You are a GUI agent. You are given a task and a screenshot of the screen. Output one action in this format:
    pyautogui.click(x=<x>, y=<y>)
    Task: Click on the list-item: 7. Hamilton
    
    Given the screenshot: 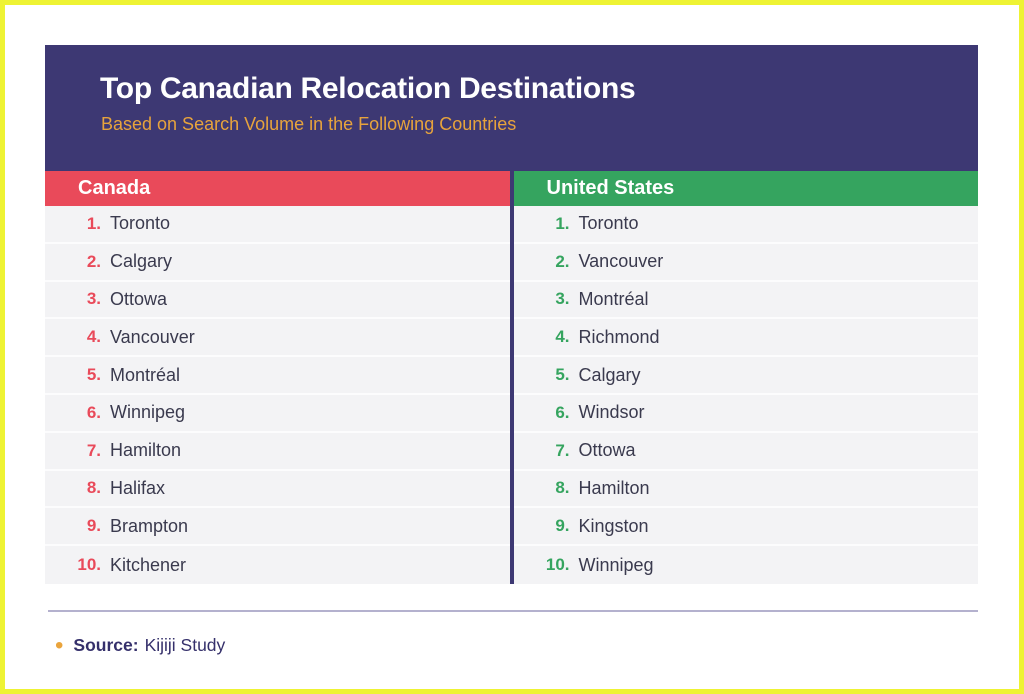 What is the action you would take?
    pyautogui.click(x=277, y=452)
    